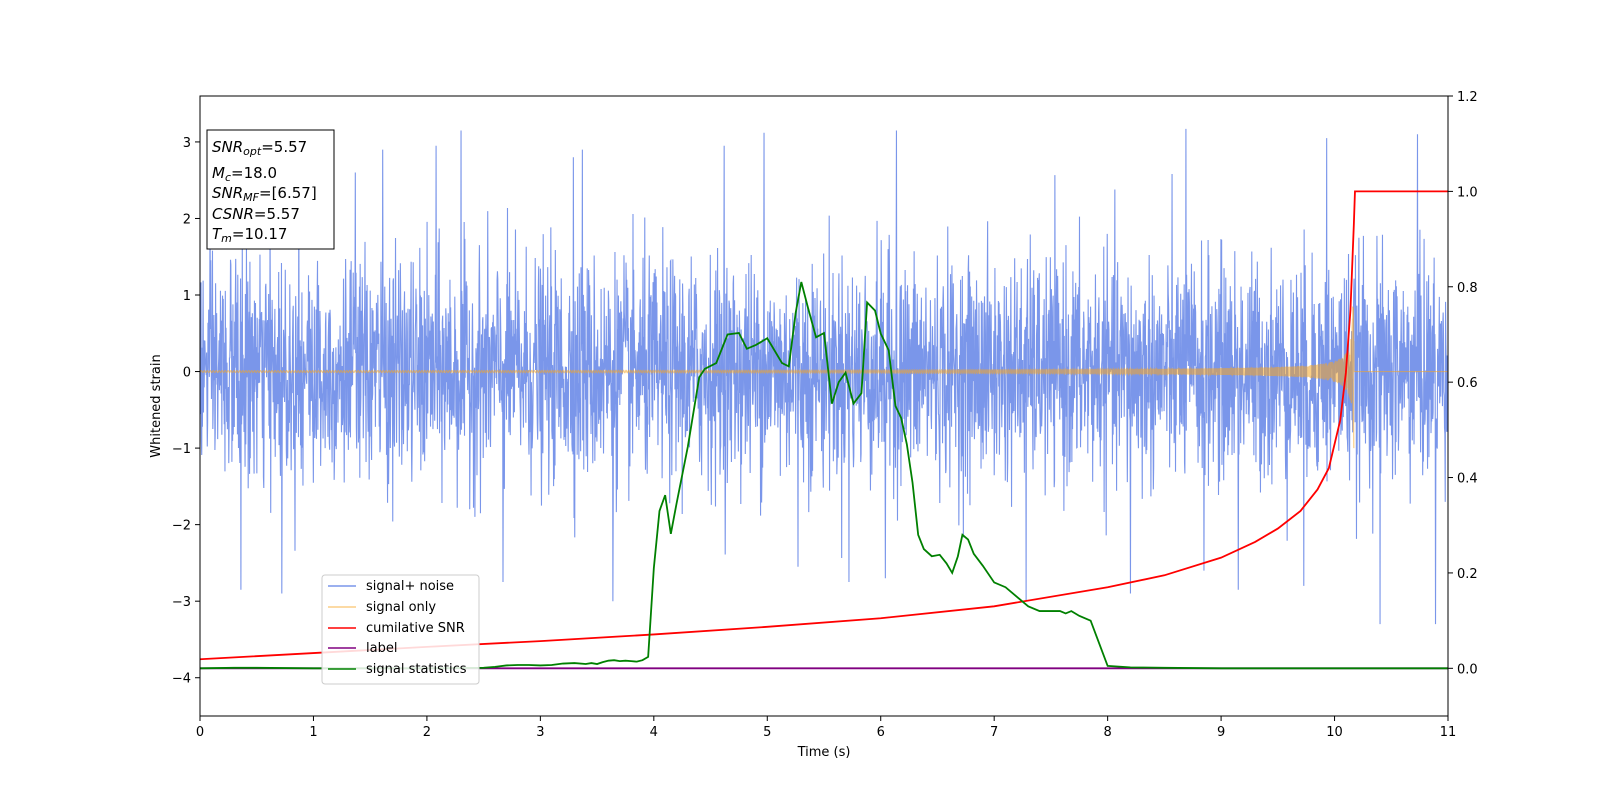  Describe the element at coordinates (416, 669) in the screenshot. I see `legend-label-signal-statistics: signal statistics` at that location.